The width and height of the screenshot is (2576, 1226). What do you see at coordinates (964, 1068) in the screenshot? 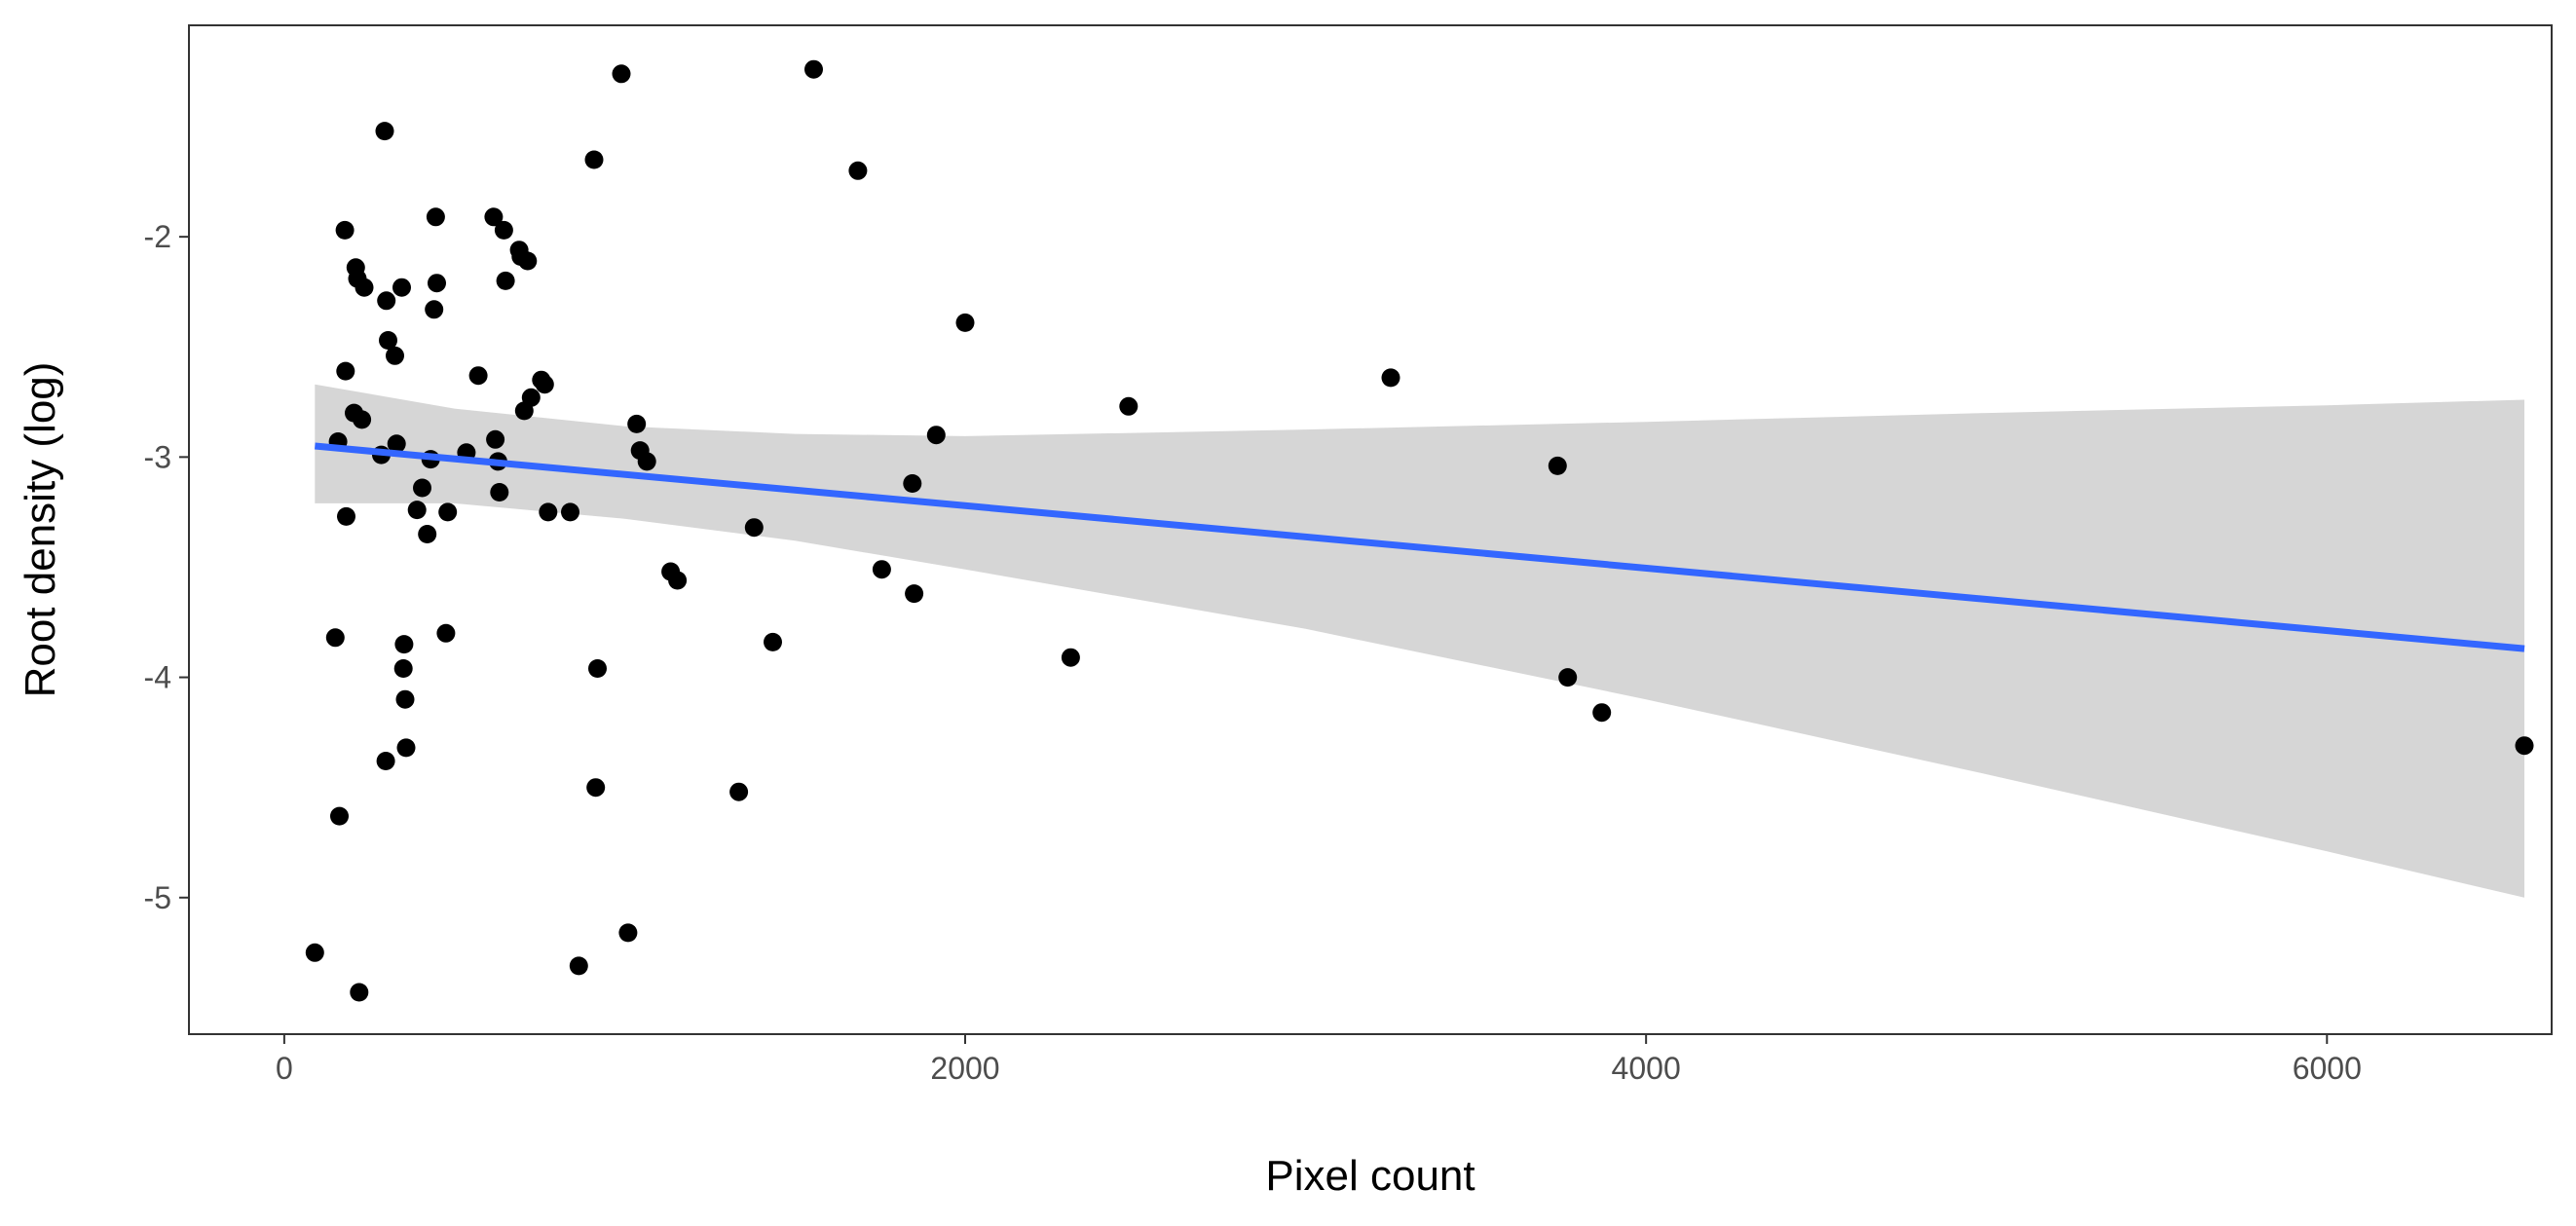
I see `x-tick-label: 2000` at bounding box center [964, 1068].